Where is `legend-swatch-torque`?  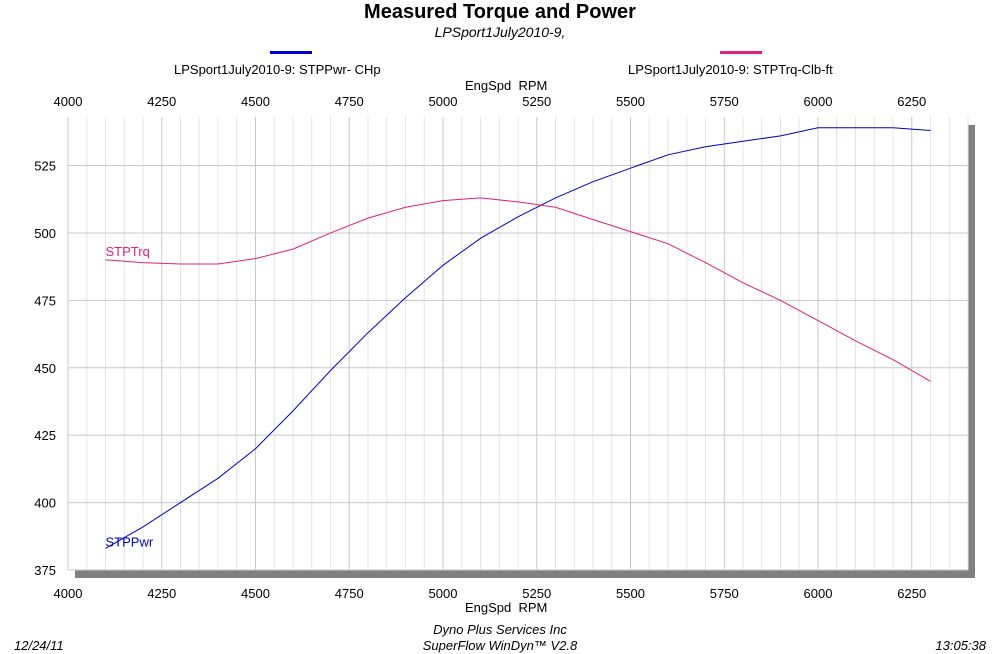
legend-swatch-torque is located at coordinates (741, 52).